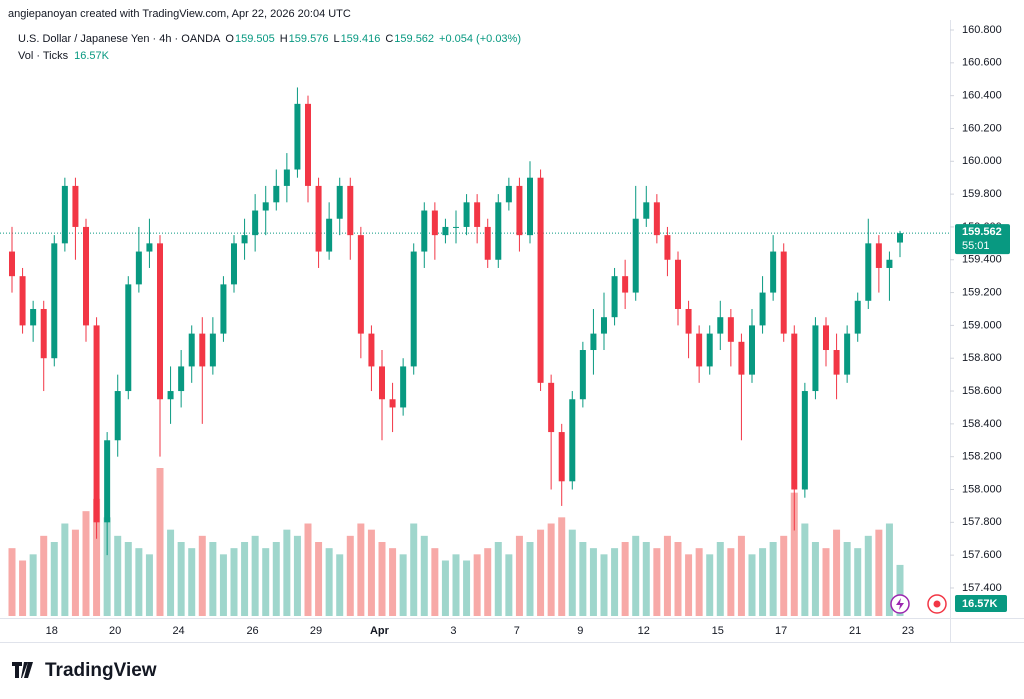  What do you see at coordinates (101, 670) in the screenshot?
I see `brand-name: TradingView` at bounding box center [101, 670].